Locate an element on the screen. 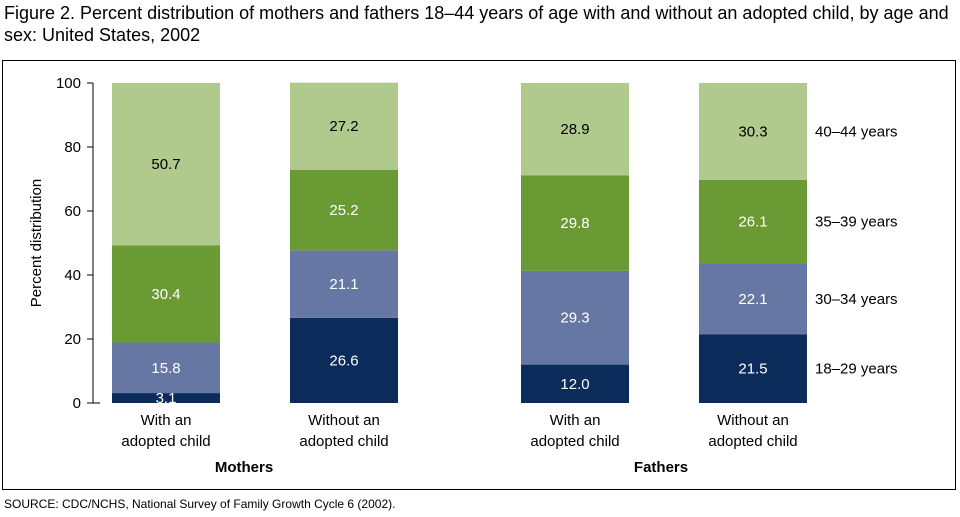  data-label: 15.8 is located at coordinates (165, 368).